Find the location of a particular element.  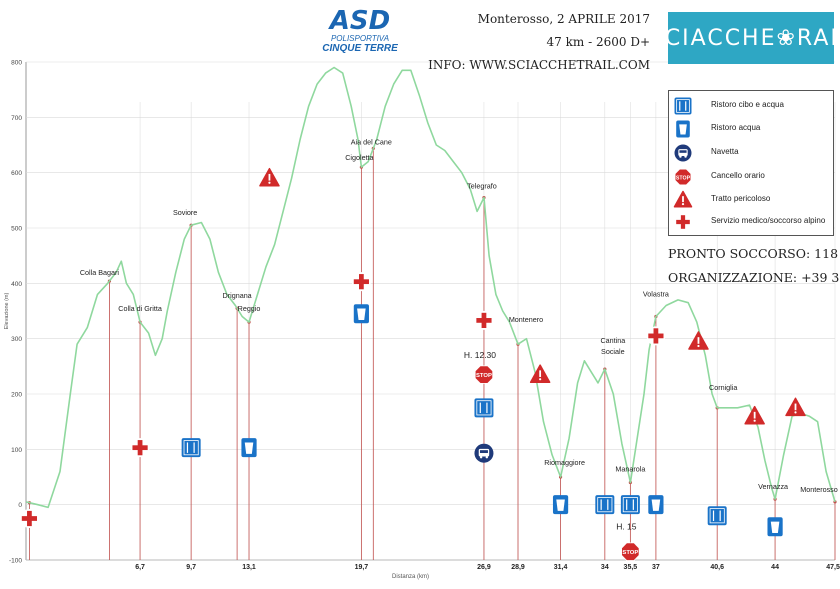

bang is located at coordinates (269, 177).